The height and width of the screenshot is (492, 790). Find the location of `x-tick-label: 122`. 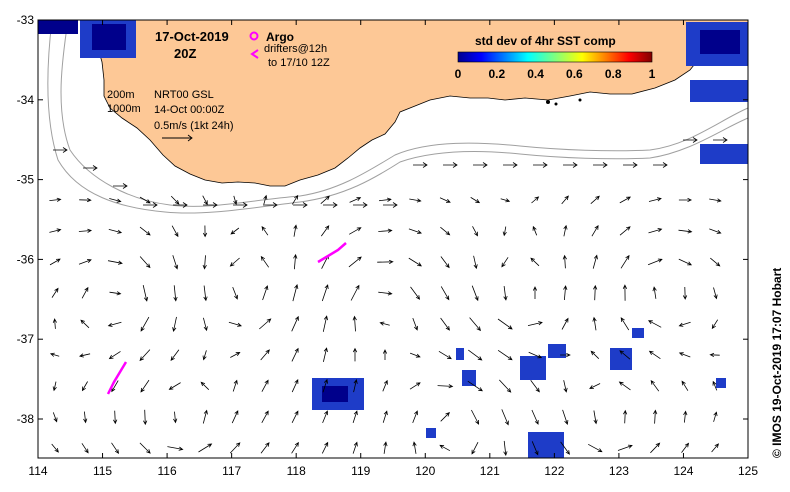

x-tick-label: 122 is located at coordinates (554, 471).